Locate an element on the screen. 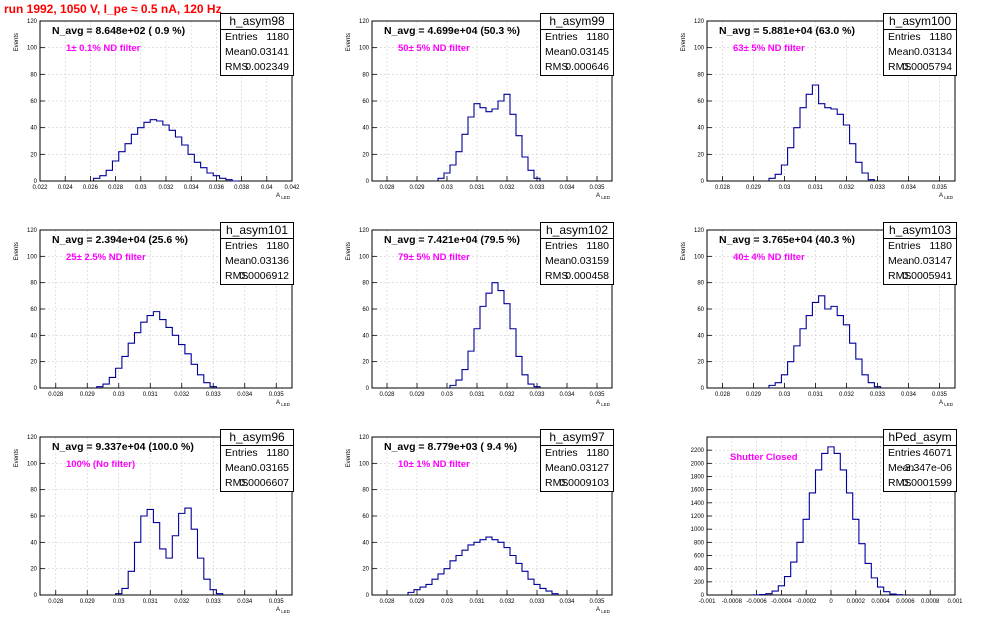 The image size is (996, 622). histogram-name: h_asym99 is located at coordinates (577, 22).